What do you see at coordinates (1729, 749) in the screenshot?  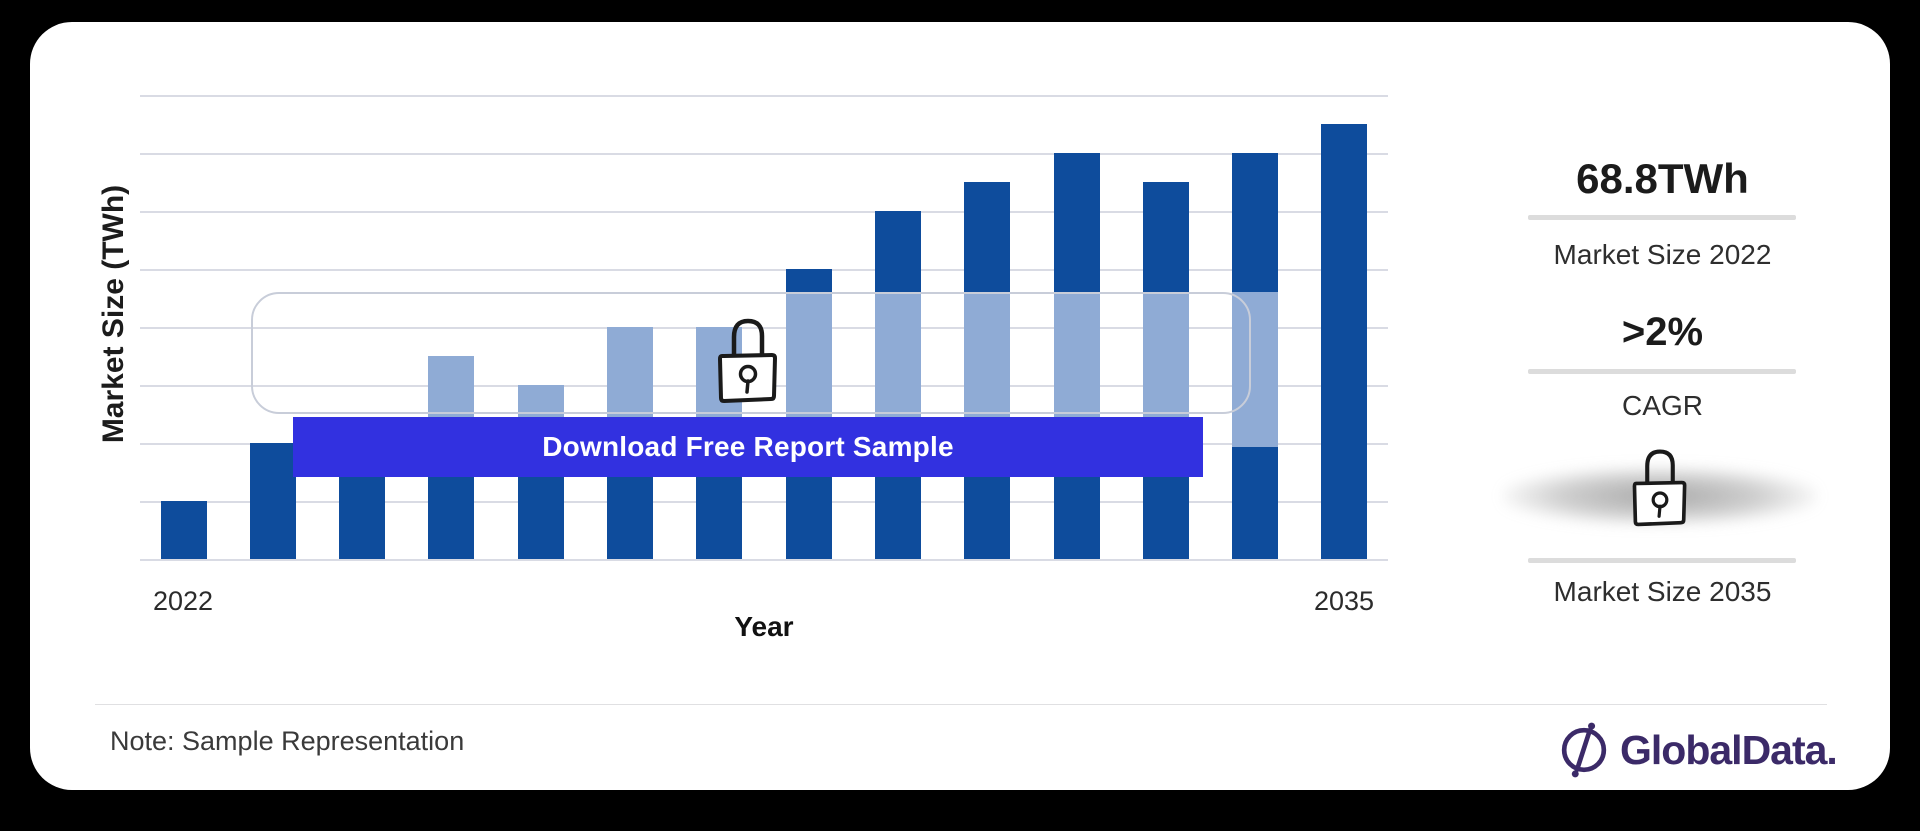 I see `globaldata-wordmark: GlobalData.` at bounding box center [1729, 749].